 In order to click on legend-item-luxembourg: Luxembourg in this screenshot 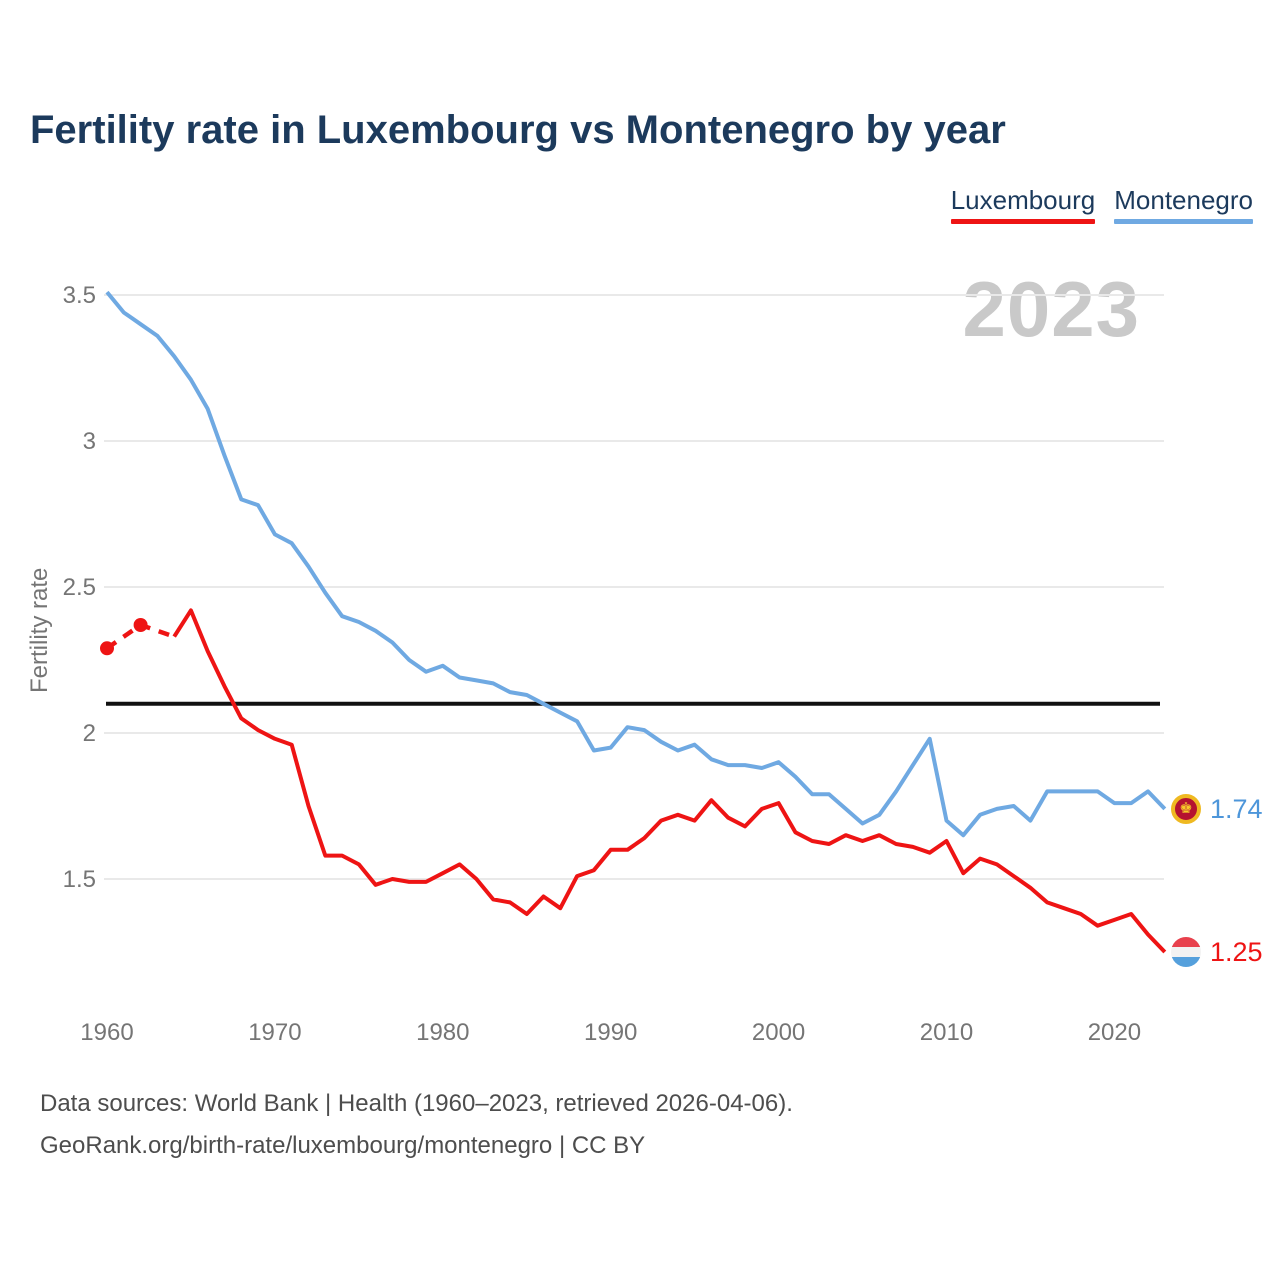, I will do `click(1023, 204)`.